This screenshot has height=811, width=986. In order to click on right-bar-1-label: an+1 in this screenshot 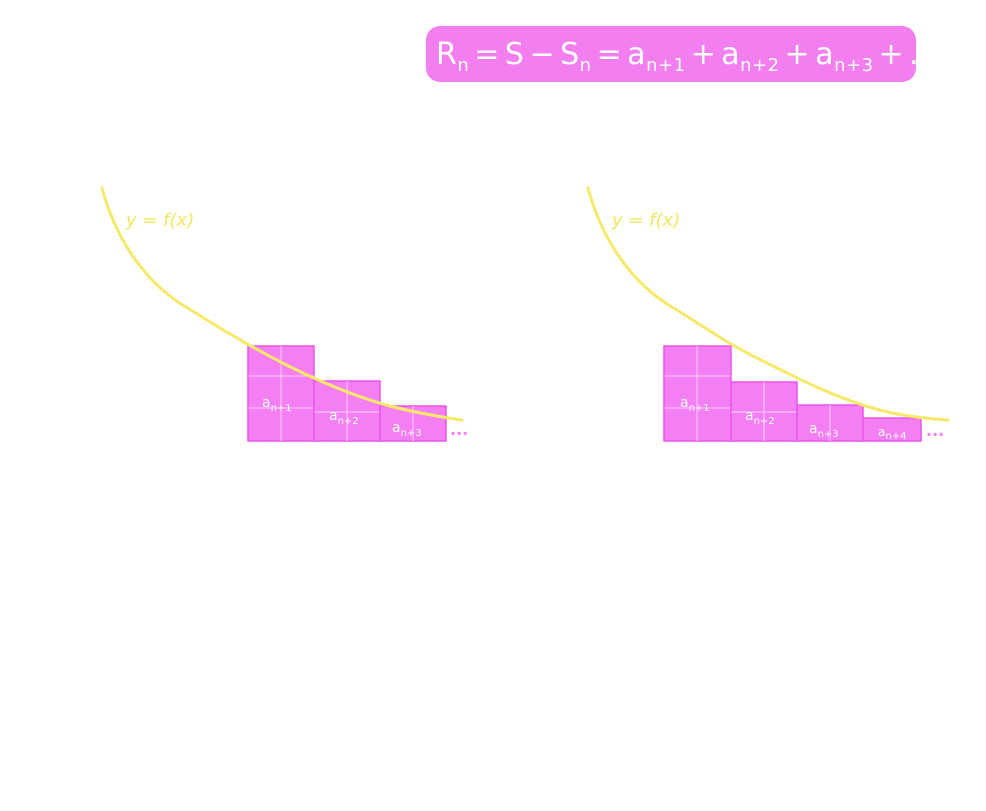, I will do `click(695, 404)`.